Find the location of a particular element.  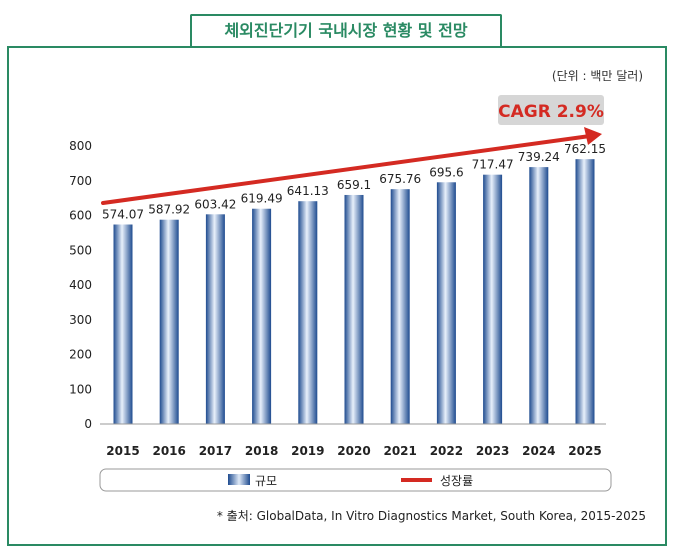

x-tick-label: 2017 is located at coordinates (215, 451).